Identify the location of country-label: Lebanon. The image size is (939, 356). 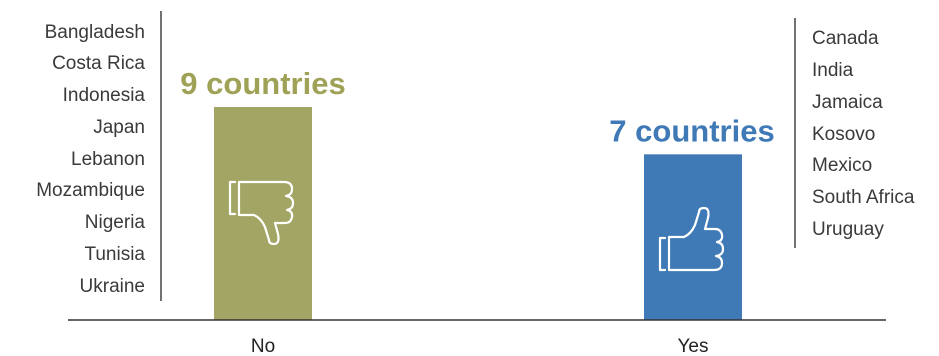
(108, 159).